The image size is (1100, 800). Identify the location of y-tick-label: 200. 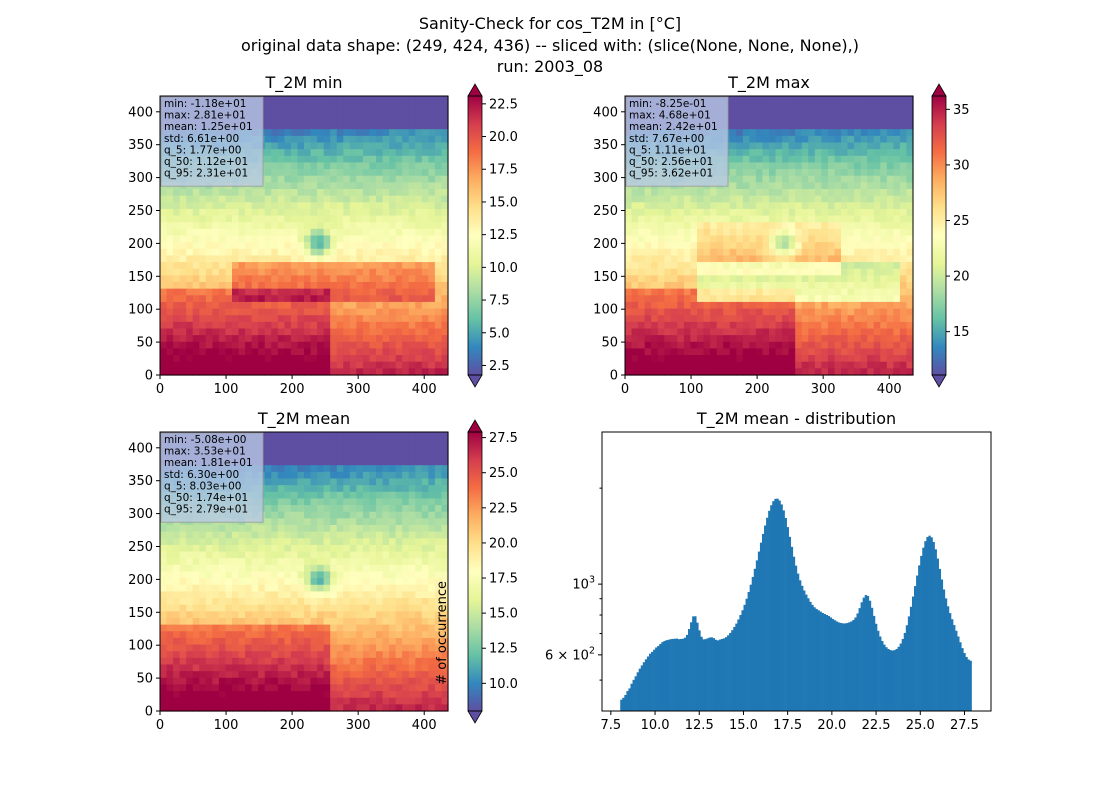
(605, 244).